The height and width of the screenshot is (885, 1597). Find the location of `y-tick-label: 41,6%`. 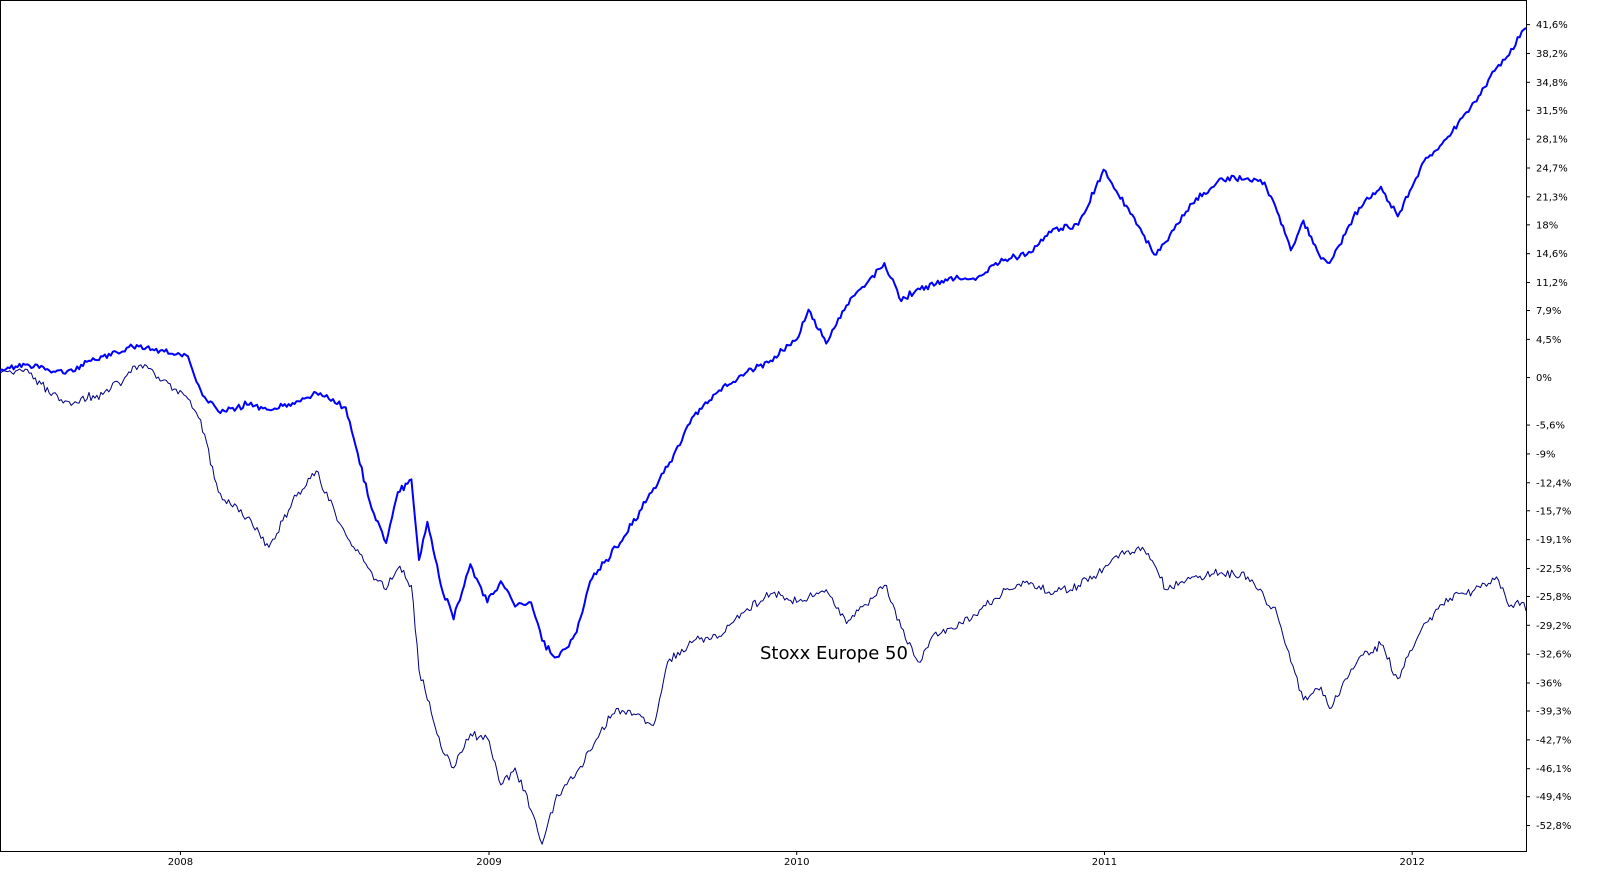

y-tick-label: 41,6% is located at coordinates (1552, 25).